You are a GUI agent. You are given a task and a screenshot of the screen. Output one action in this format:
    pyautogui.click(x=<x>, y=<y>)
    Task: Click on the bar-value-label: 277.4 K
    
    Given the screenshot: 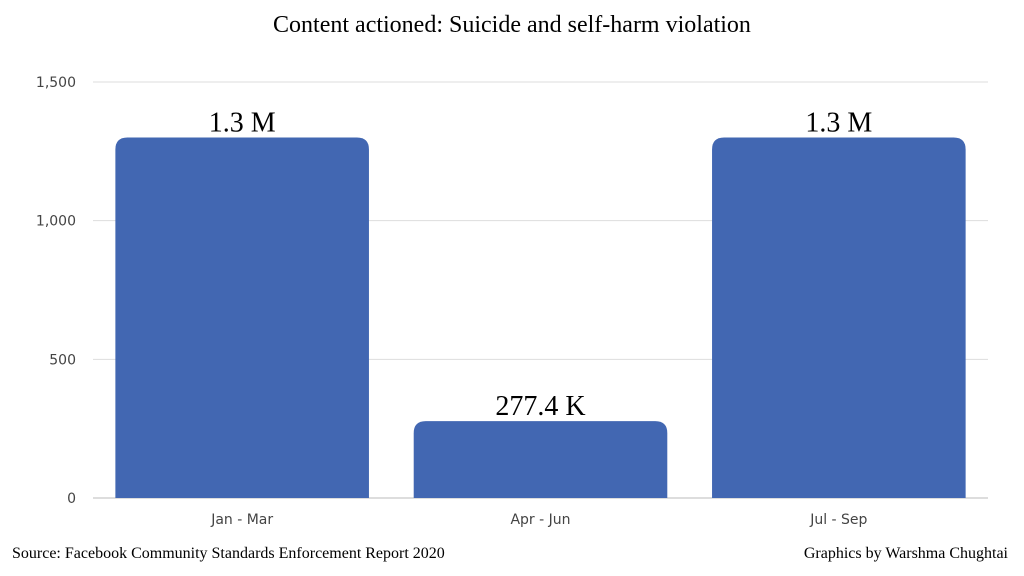 What is the action you would take?
    pyautogui.click(x=540, y=406)
    